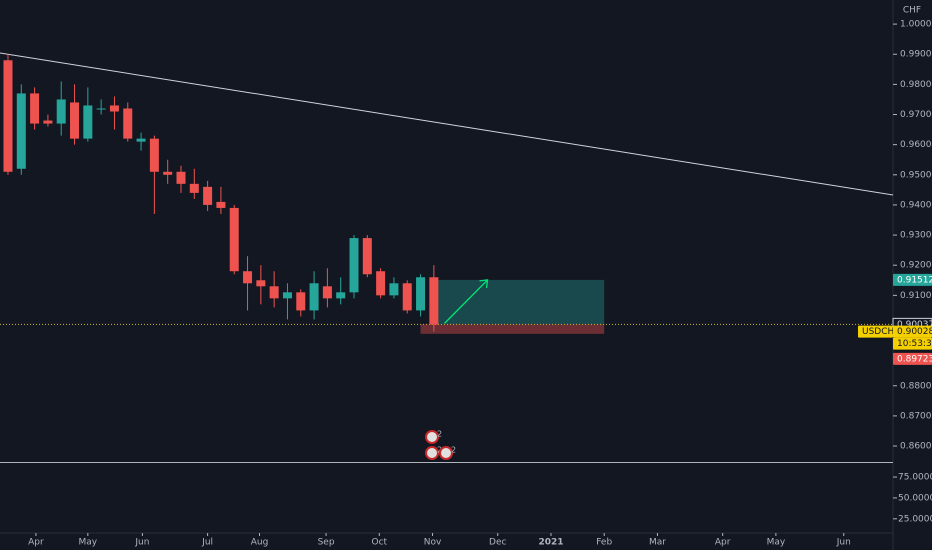 This screenshot has width=932, height=550. Describe the element at coordinates (326, 543) in the screenshot. I see `x-tick-label: Sep` at that location.